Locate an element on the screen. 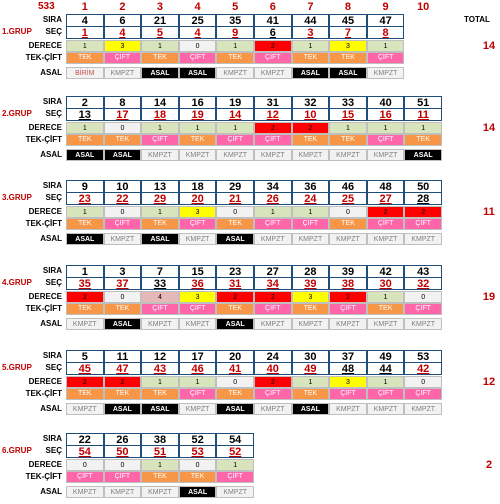 Image resolution: width=500 pixels, height=504 pixels. group-total: 11 is located at coordinates (489, 212).